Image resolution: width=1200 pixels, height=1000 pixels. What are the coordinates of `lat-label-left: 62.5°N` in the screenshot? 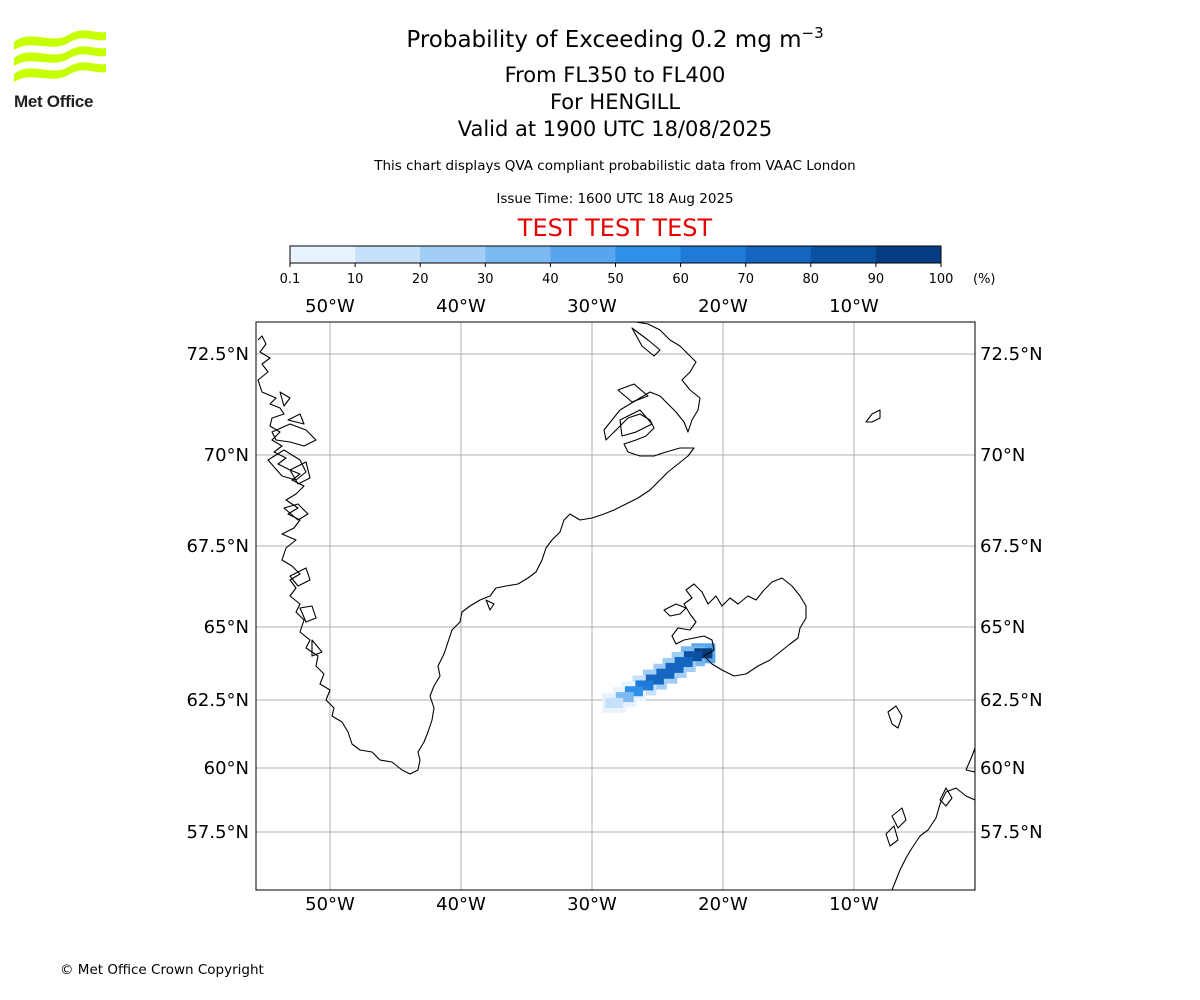 It's located at (217, 700).